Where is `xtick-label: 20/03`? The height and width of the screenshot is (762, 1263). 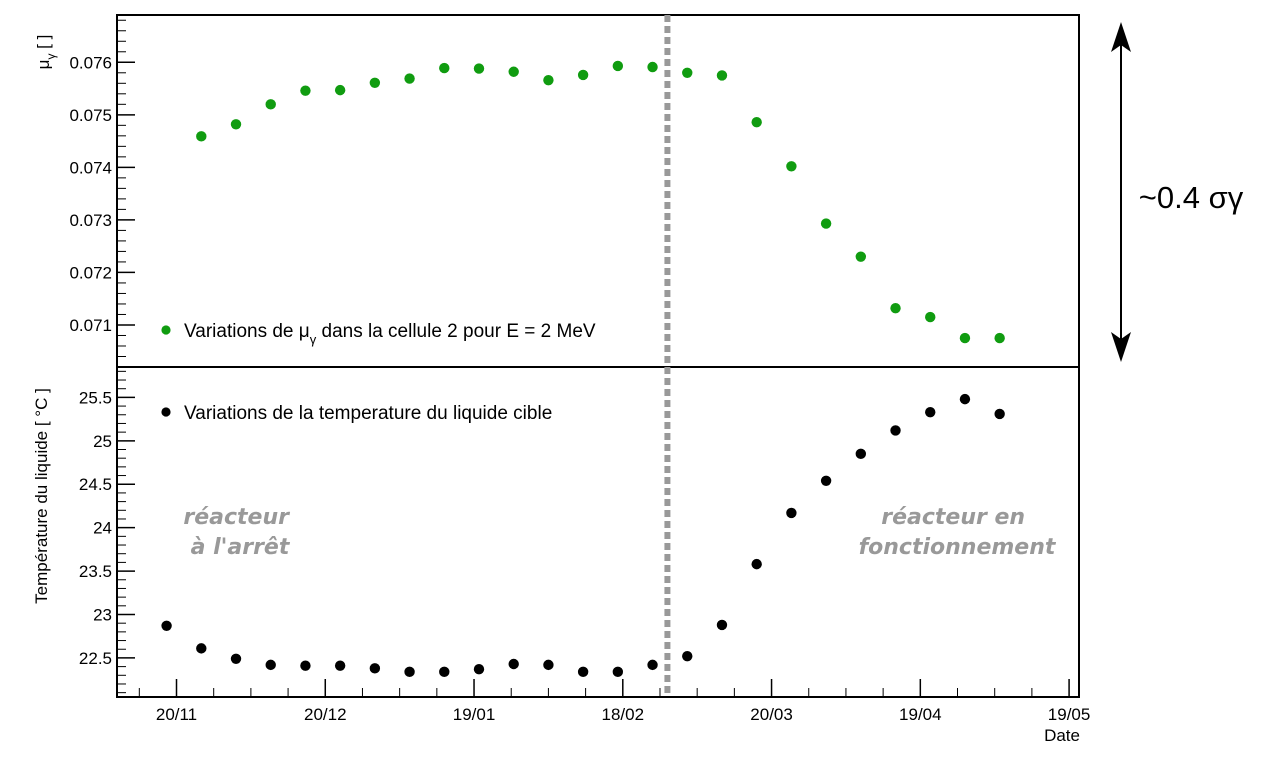 xtick-label: 20/03 is located at coordinates (771, 714).